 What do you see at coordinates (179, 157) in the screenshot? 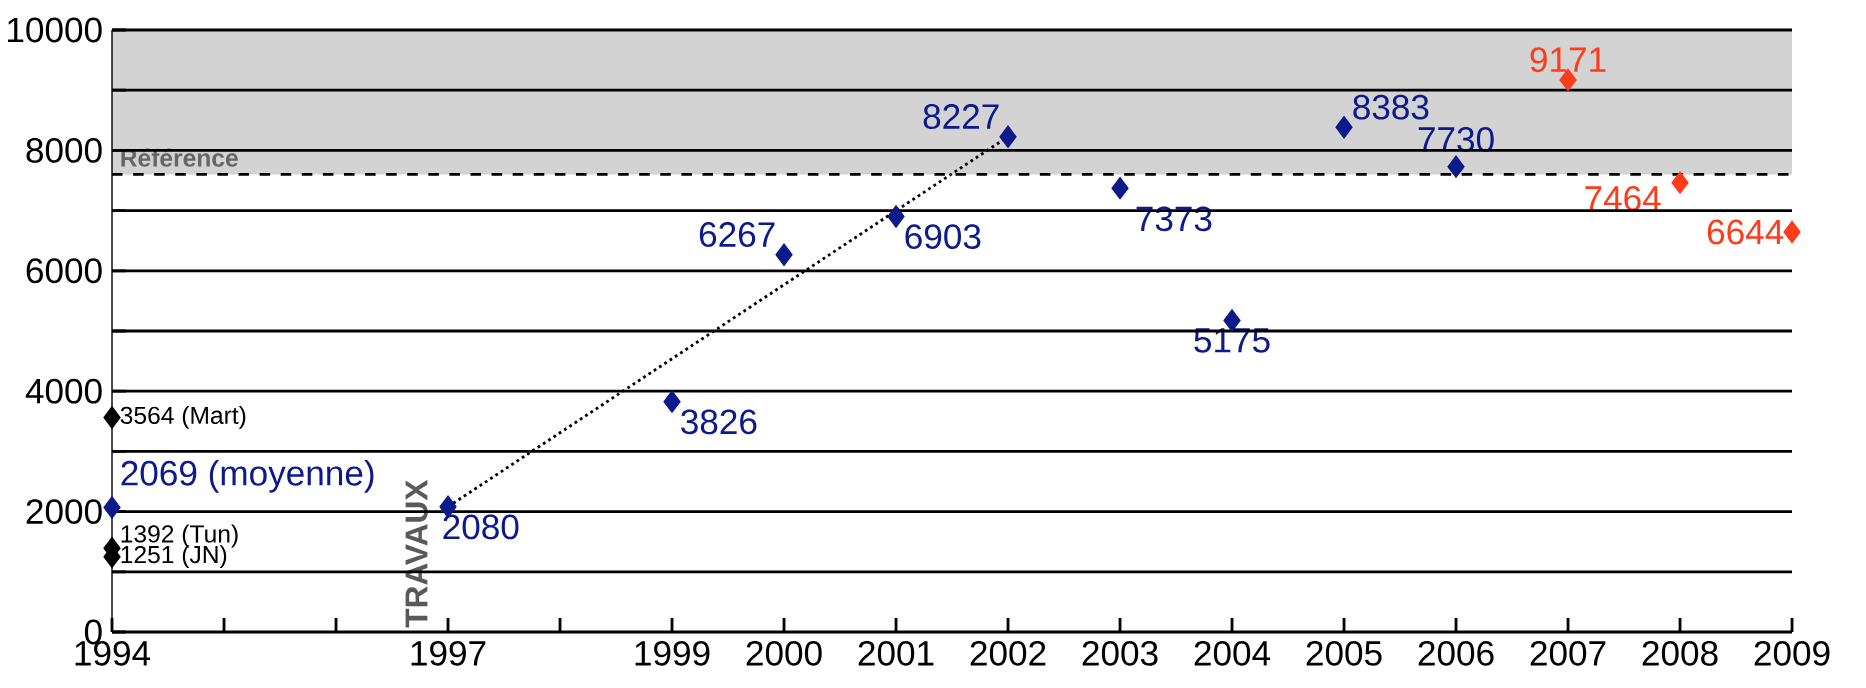
I see `band-label: Référence` at bounding box center [179, 157].